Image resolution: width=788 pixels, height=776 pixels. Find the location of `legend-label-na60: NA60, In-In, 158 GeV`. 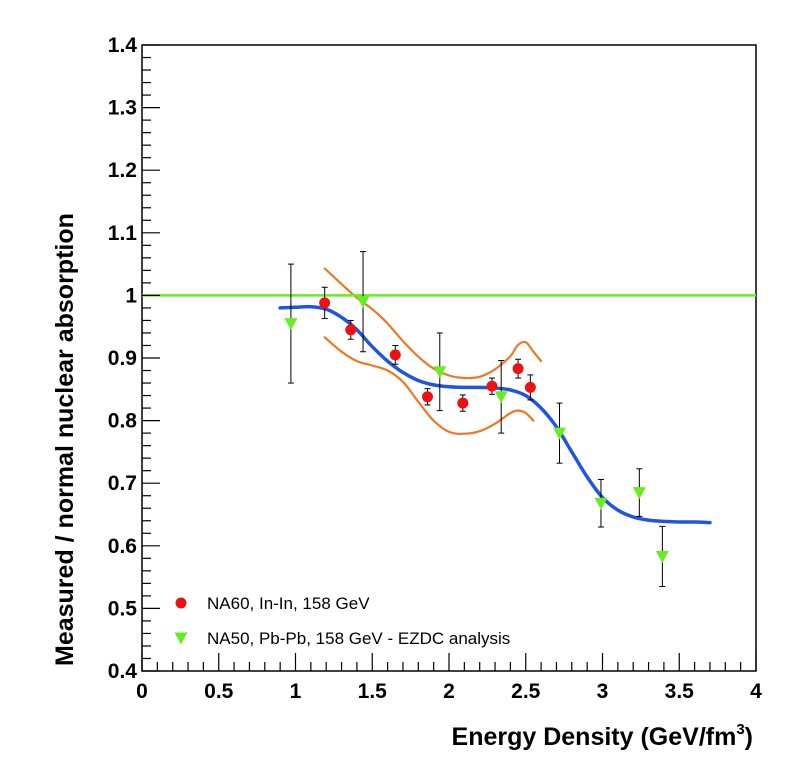

legend-label-na60: NA60, In-In, 158 GeV is located at coordinates (288, 603).